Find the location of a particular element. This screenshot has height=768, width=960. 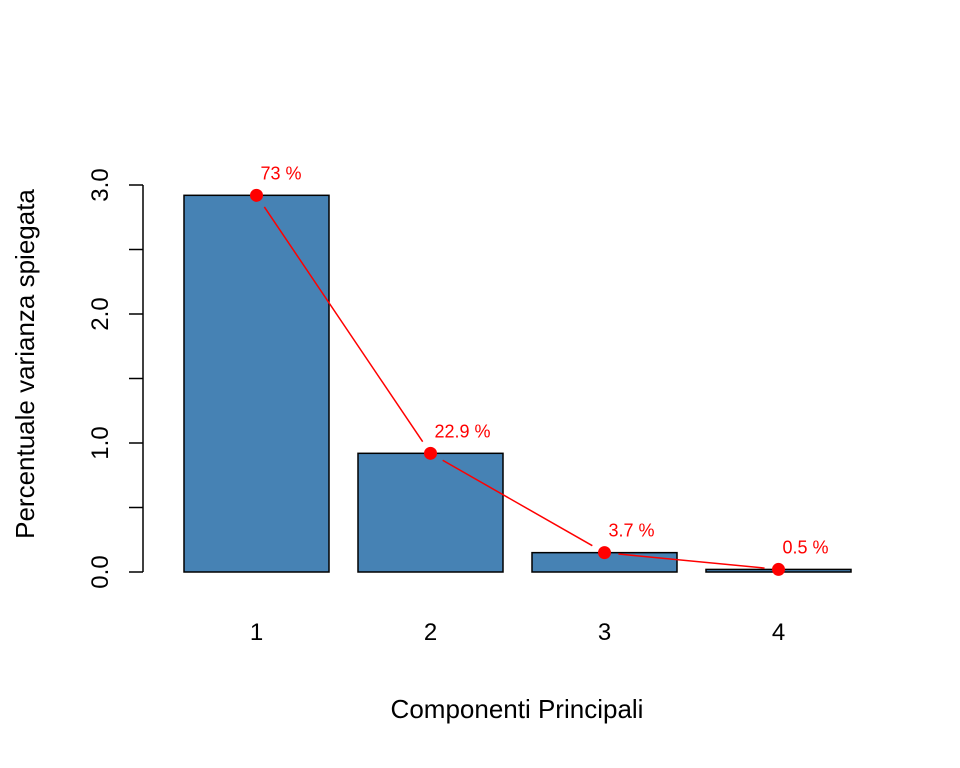

x-tick-label: 3 is located at coordinates (604, 632).